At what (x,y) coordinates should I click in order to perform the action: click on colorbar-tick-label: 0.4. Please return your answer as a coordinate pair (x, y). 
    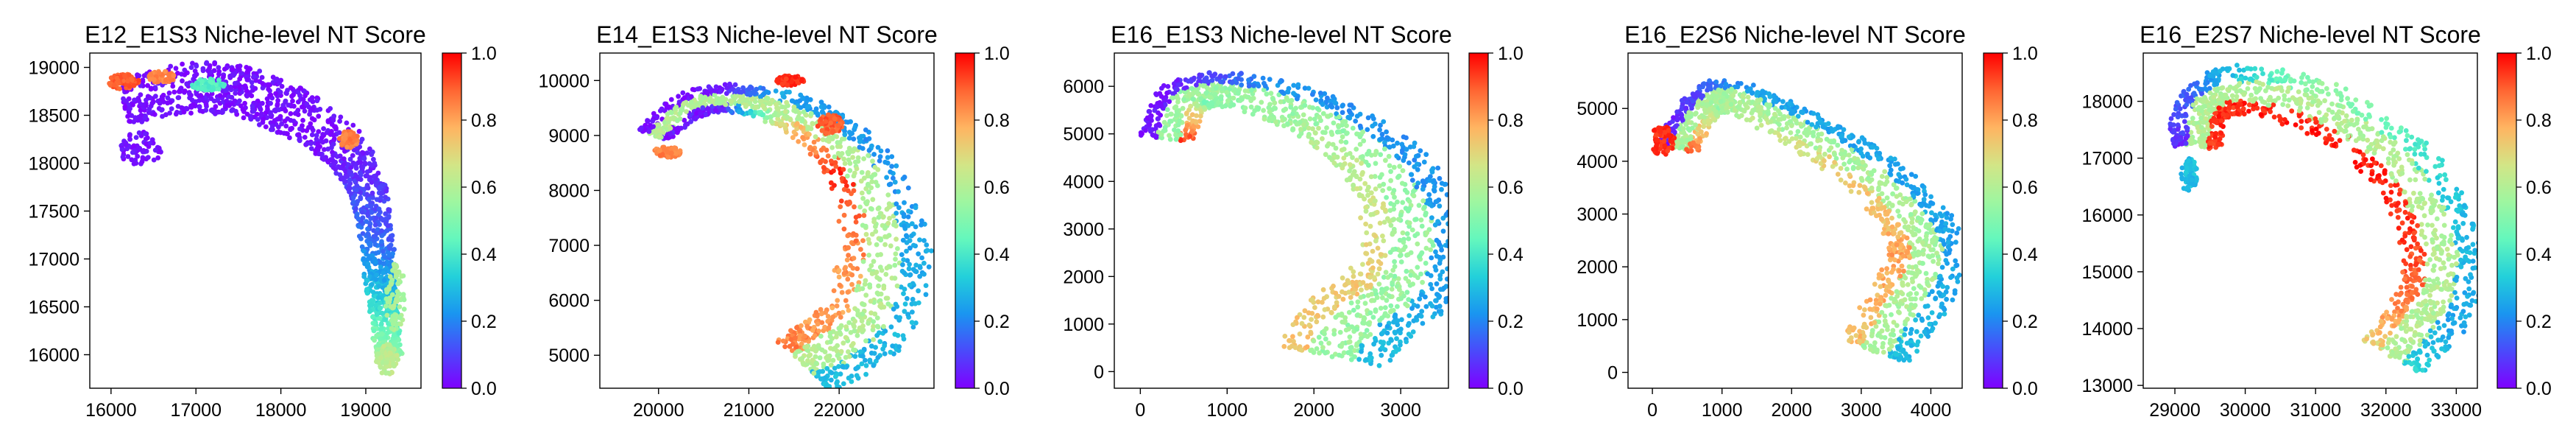
    Looking at the image, I should click on (997, 255).